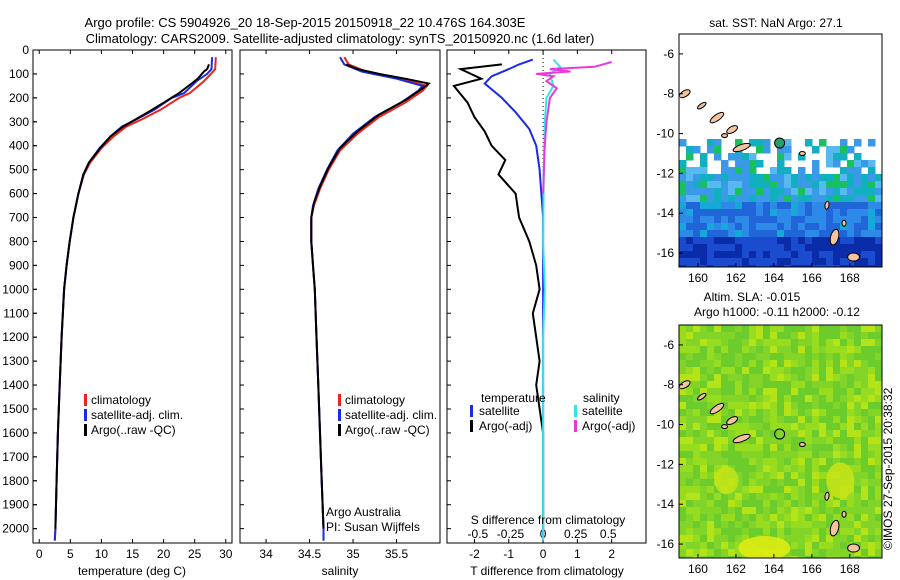 The image size is (900, 580). Describe the element at coordinates (547, 571) in the screenshot. I see `difference-xlabel: T difference from climatology` at that location.